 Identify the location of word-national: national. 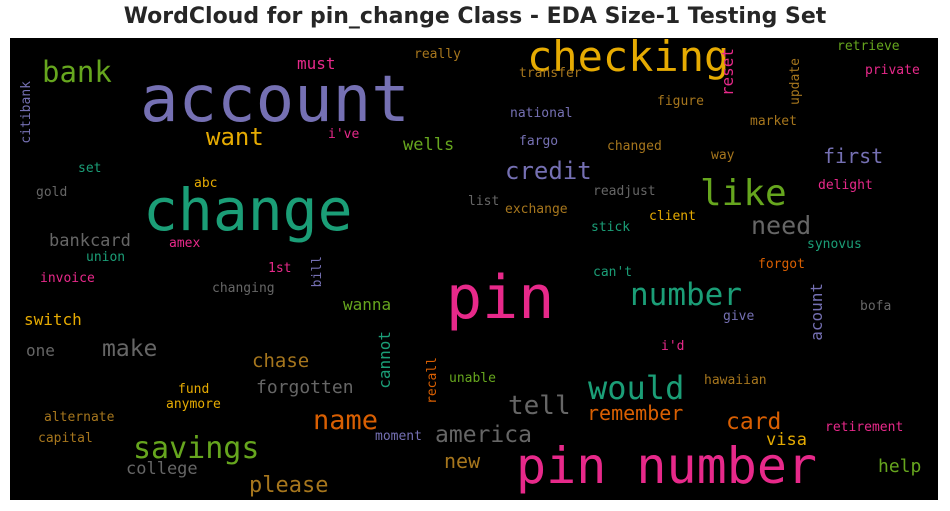
(541, 113).